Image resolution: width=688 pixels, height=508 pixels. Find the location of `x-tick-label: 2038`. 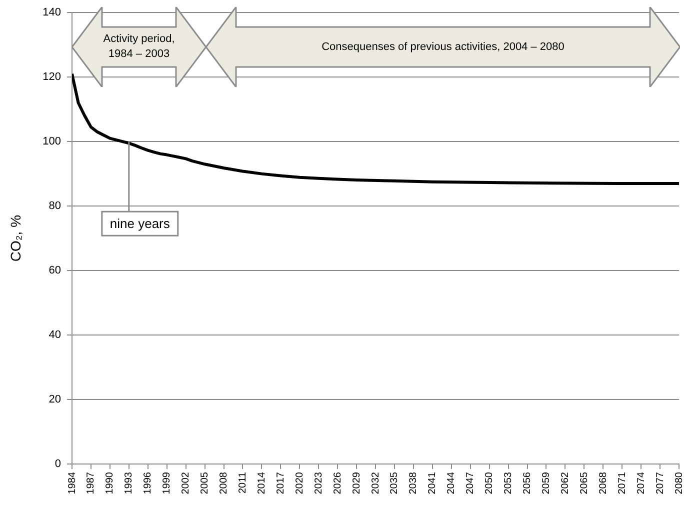

x-tick-label: 2038 is located at coordinates (414, 483).